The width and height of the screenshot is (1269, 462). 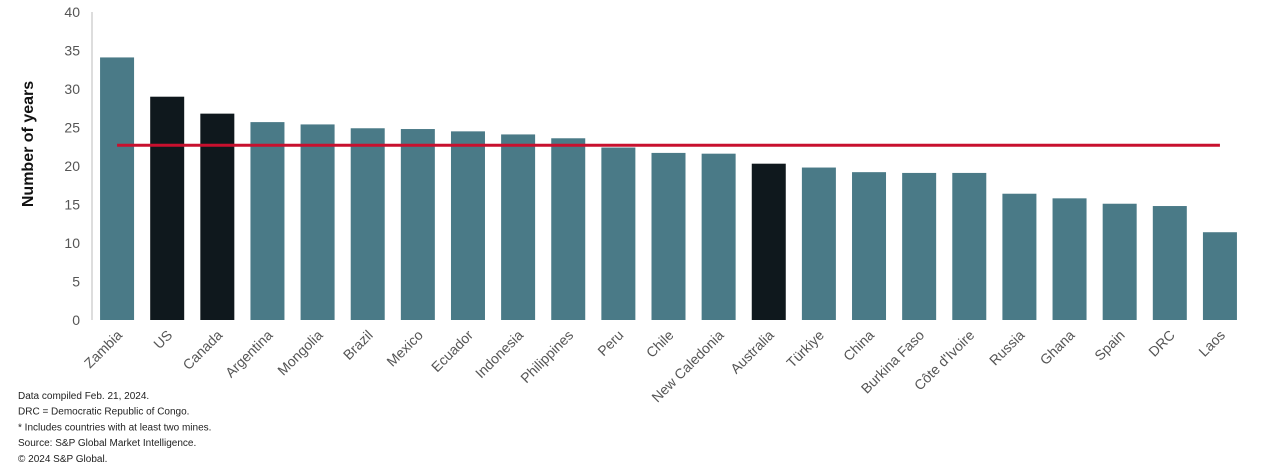 What do you see at coordinates (76, 320) in the screenshot?
I see `y-tick-label: 0` at bounding box center [76, 320].